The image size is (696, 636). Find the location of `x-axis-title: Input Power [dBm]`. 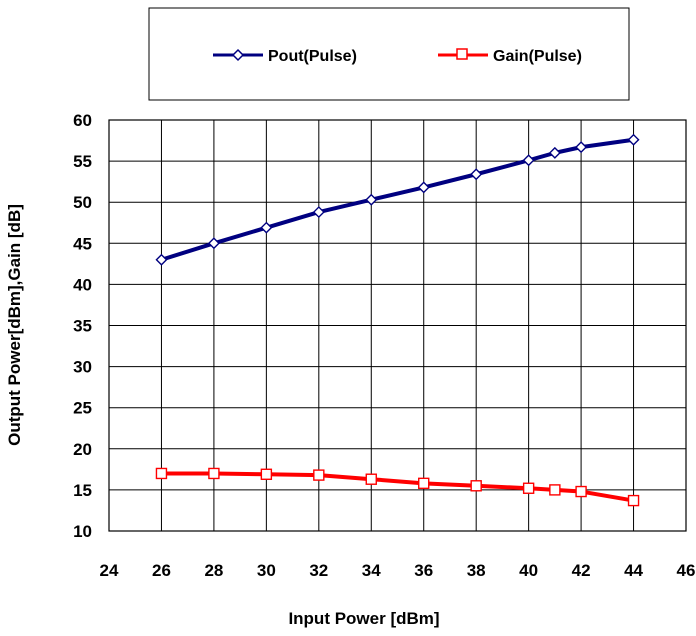

x-axis-title: Input Power [dBm] is located at coordinates (363, 618).